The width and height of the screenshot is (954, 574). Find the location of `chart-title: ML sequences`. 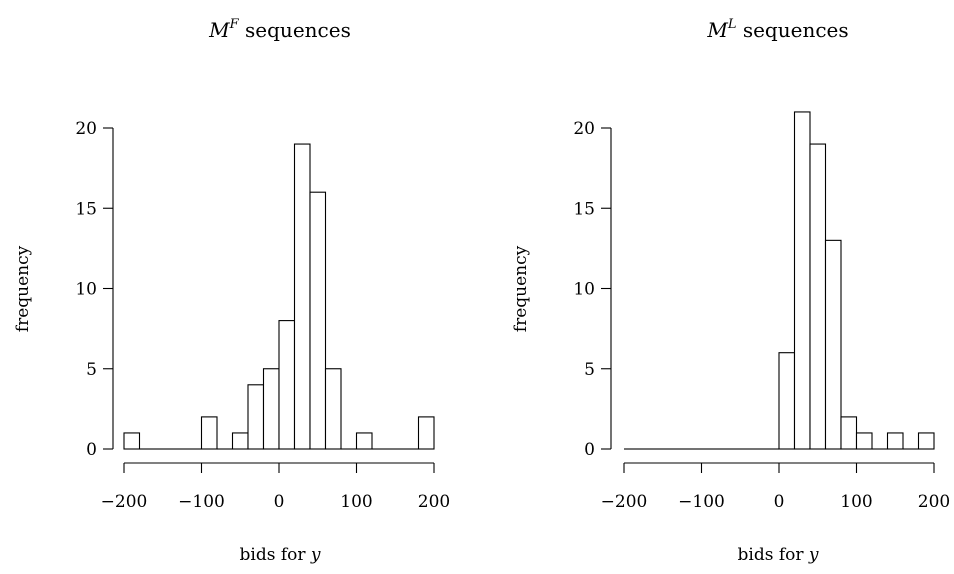

chart-title: ML sequences is located at coordinates (777, 29).